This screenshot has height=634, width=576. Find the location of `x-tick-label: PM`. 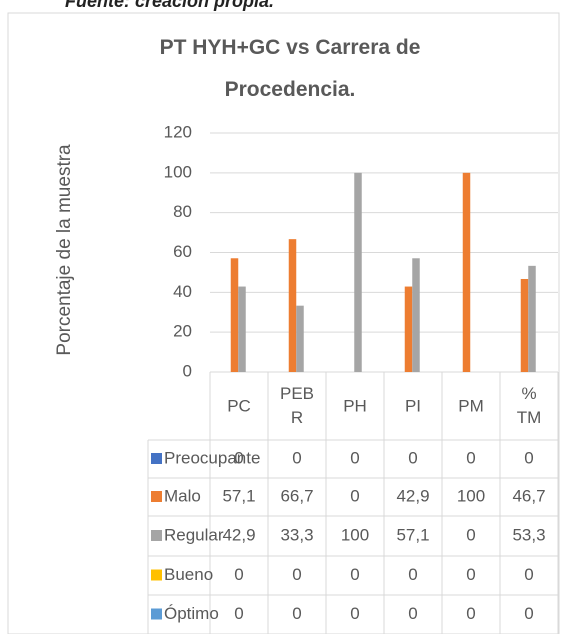

x-tick-label: PM is located at coordinates (471, 405).